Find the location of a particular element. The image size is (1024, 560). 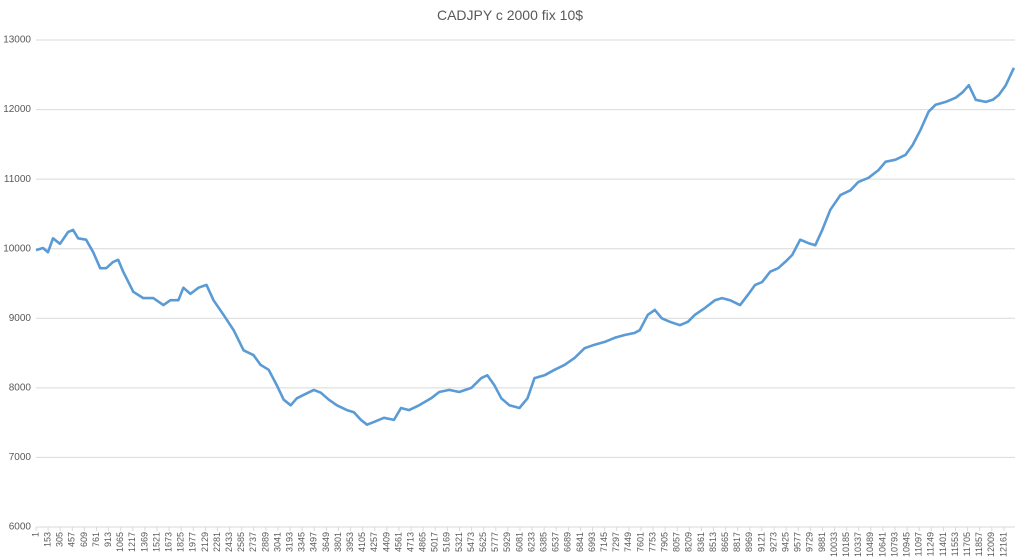

x-tick-label: 3345 is located at coordinates (302, 542).